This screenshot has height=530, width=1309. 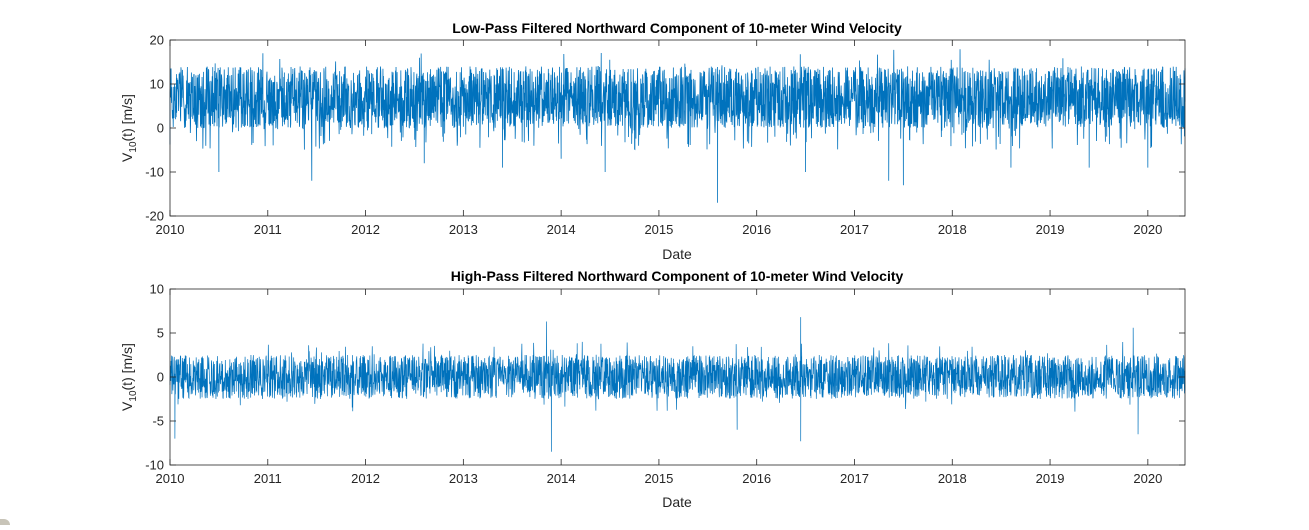 I want to click on y-tick-label: 20, so click(x=157, y=40).